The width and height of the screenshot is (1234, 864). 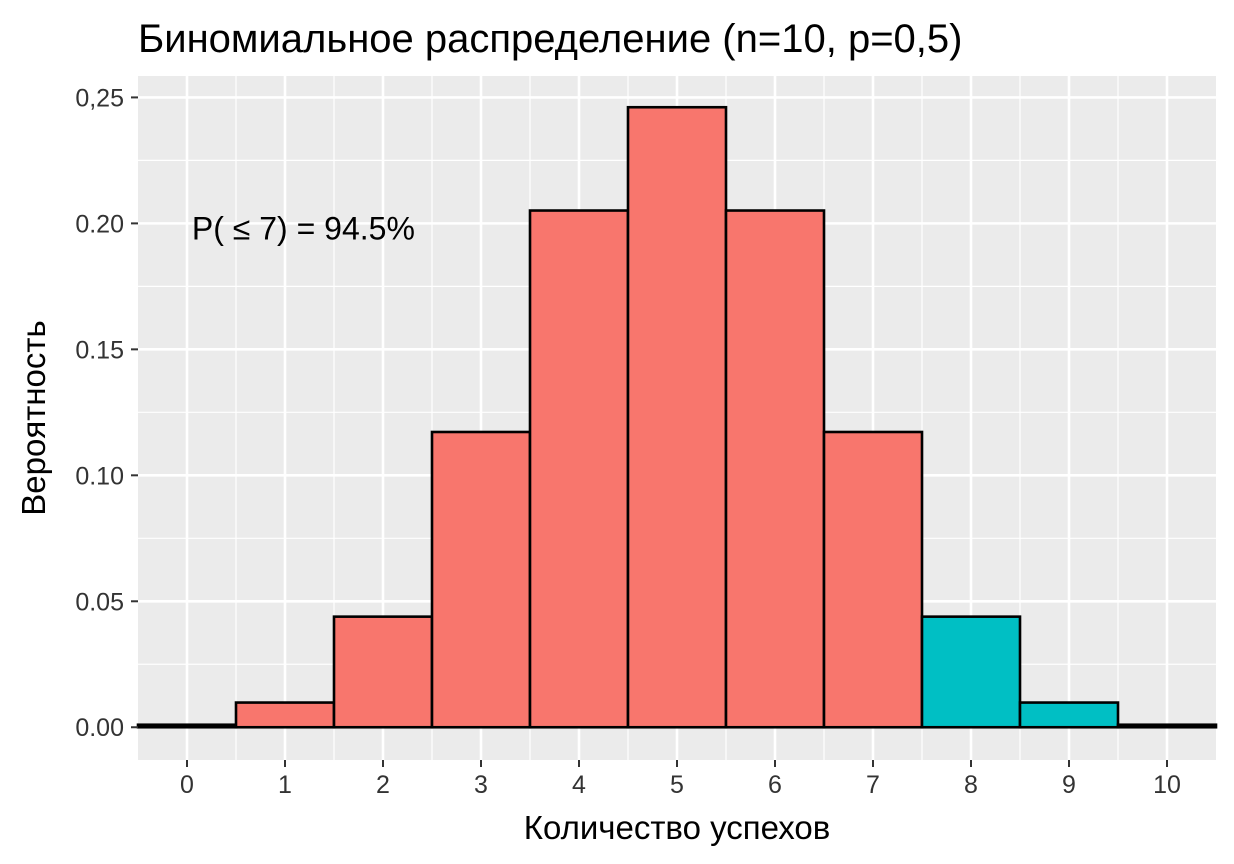 What do you see at coordinates (303, 228) in the screenshot?
I see `probability-annotation: P( ≤ 7) = 94.5%` at bounding box center [303, 228].